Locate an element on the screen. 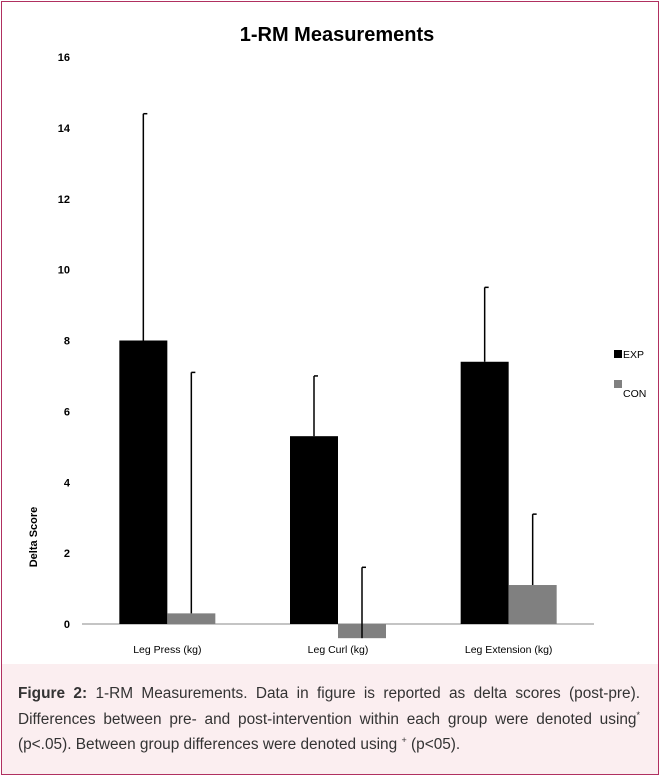  chart-title: 1-RM Measurements is located at coordinates (337, 35).